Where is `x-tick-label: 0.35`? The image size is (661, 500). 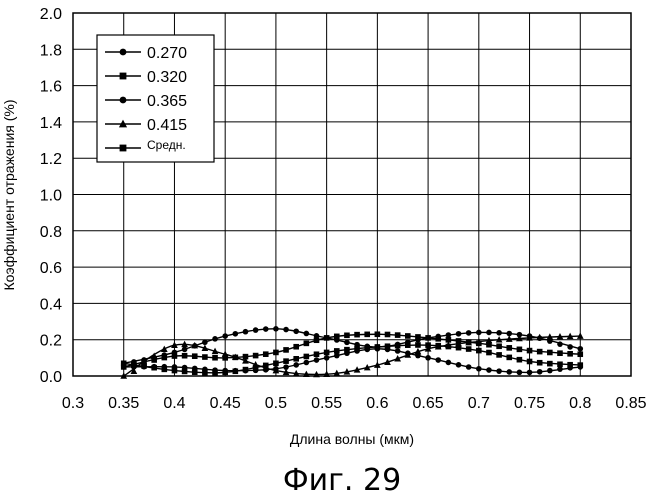 x-tick-label: 0.35 is located at coordinates (123, 403).